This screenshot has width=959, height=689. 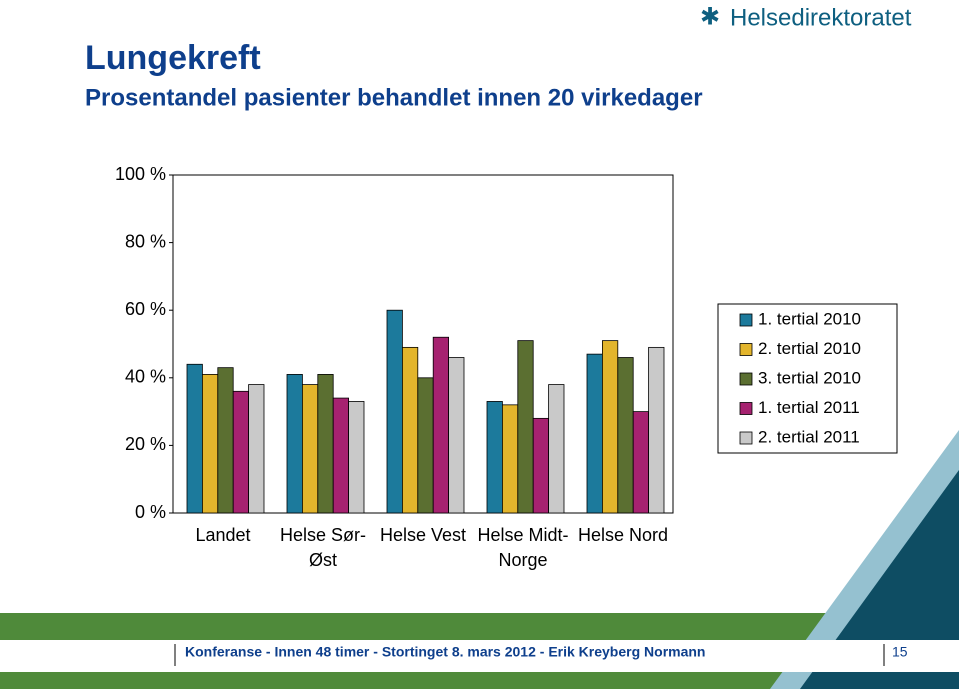 I want to click on decor, so click(x=879, y=579).